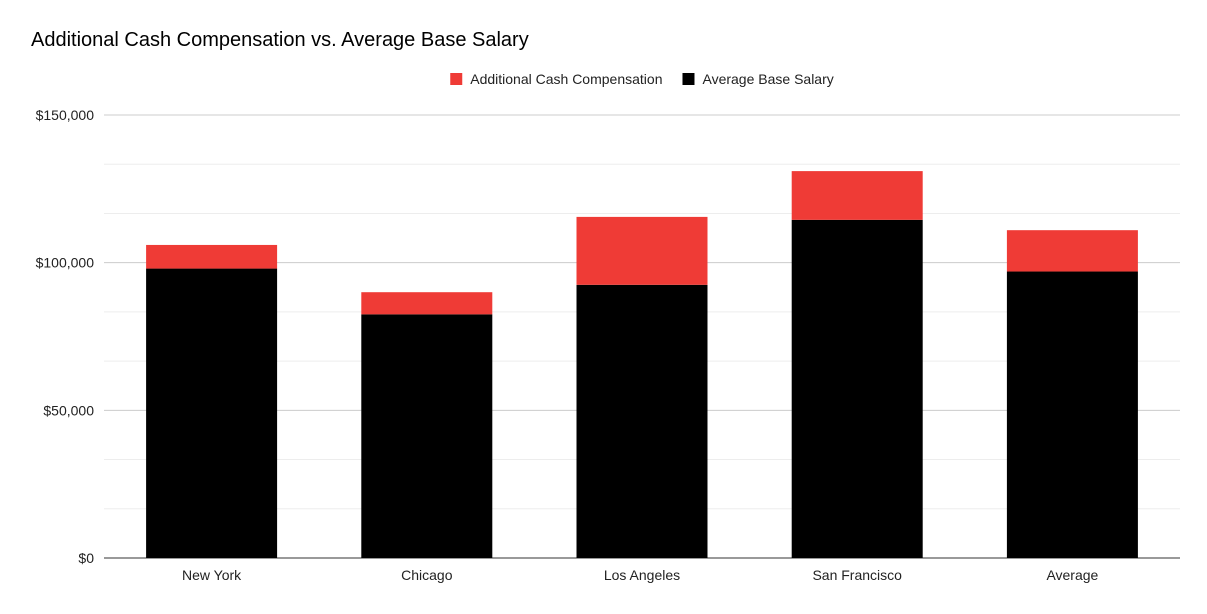 The image size is (1207, 614). I want to click on y-tick-label: $0, so click(86, 558).